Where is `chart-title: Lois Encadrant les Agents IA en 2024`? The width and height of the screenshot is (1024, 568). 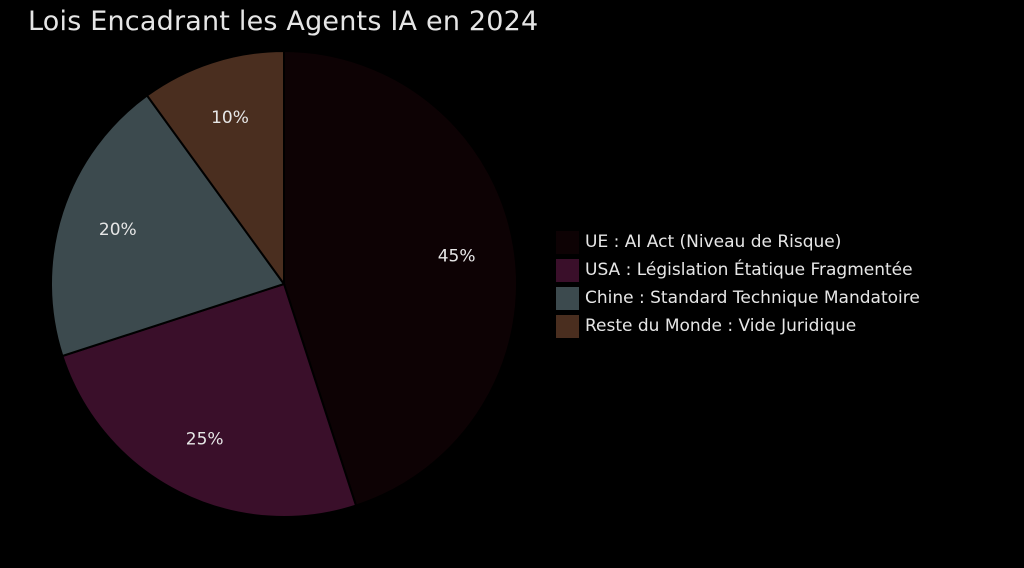
chart-title: Lois Encadrant les Agents IA en 2024 is located at coordinates (283, 21).